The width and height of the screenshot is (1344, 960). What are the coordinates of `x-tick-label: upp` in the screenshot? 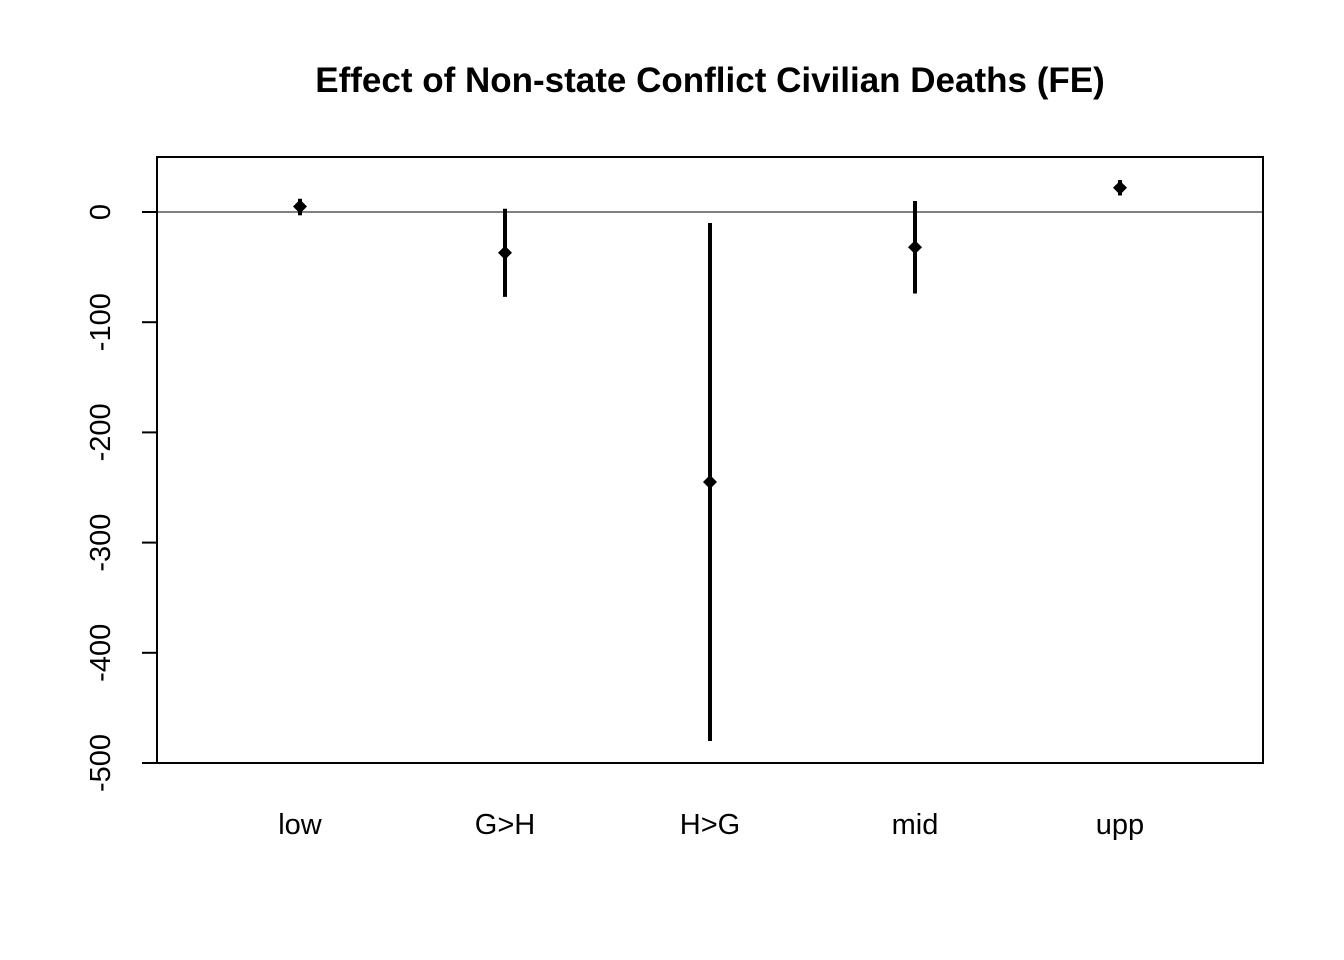 It's located at (1120, 825).